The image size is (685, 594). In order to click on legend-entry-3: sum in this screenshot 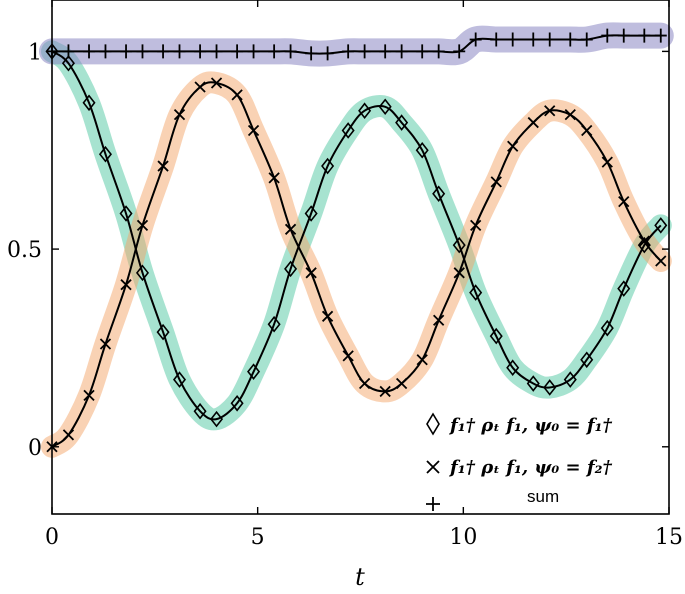, I will do `click(492, 499)`.